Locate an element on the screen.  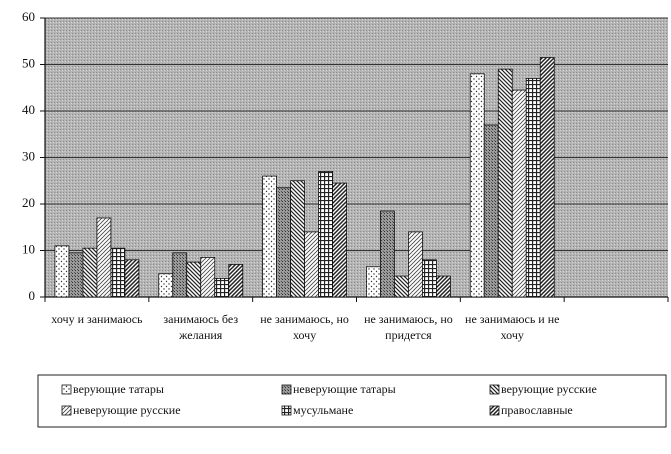
y-tick-label: 30 is located at coordinates (28, 155).